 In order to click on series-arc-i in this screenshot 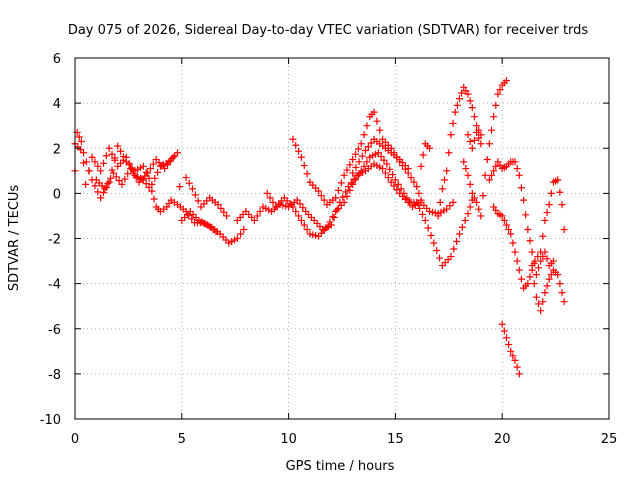, I will do `click(425, 155)`.